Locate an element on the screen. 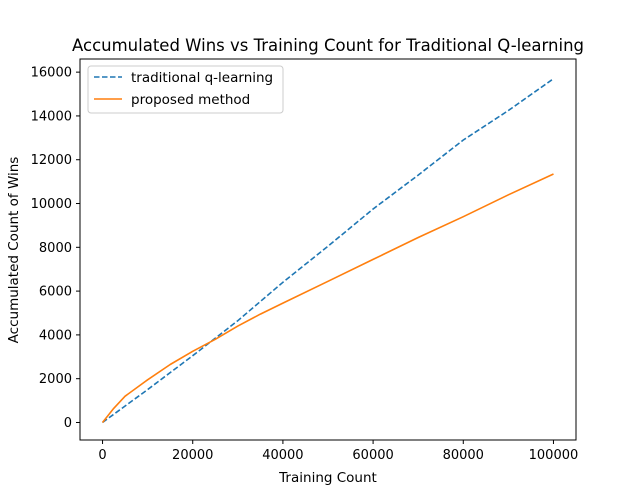 This screenshot has width=640, height=496. legend-label: traditional q-learning is located at coordinates (202, 78).